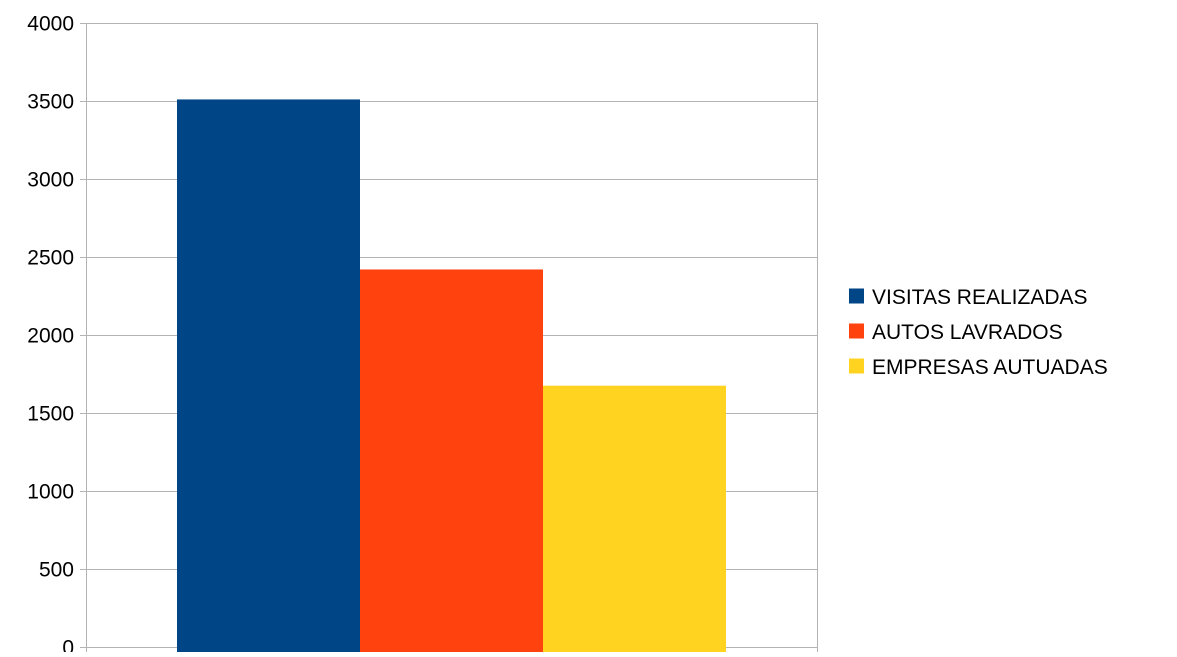  What do you see at coordinates (980, 297) in the screenshot?
I see `legend-label-1: VISITAS REALIZADAS` at bounding box center [980, 297].